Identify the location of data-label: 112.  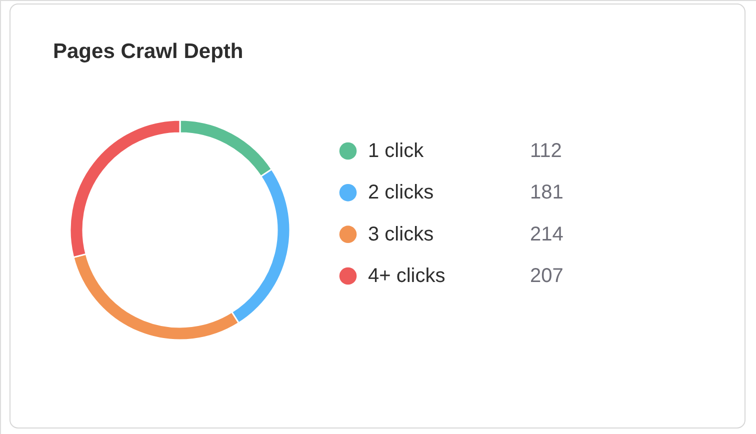
(546, 151).